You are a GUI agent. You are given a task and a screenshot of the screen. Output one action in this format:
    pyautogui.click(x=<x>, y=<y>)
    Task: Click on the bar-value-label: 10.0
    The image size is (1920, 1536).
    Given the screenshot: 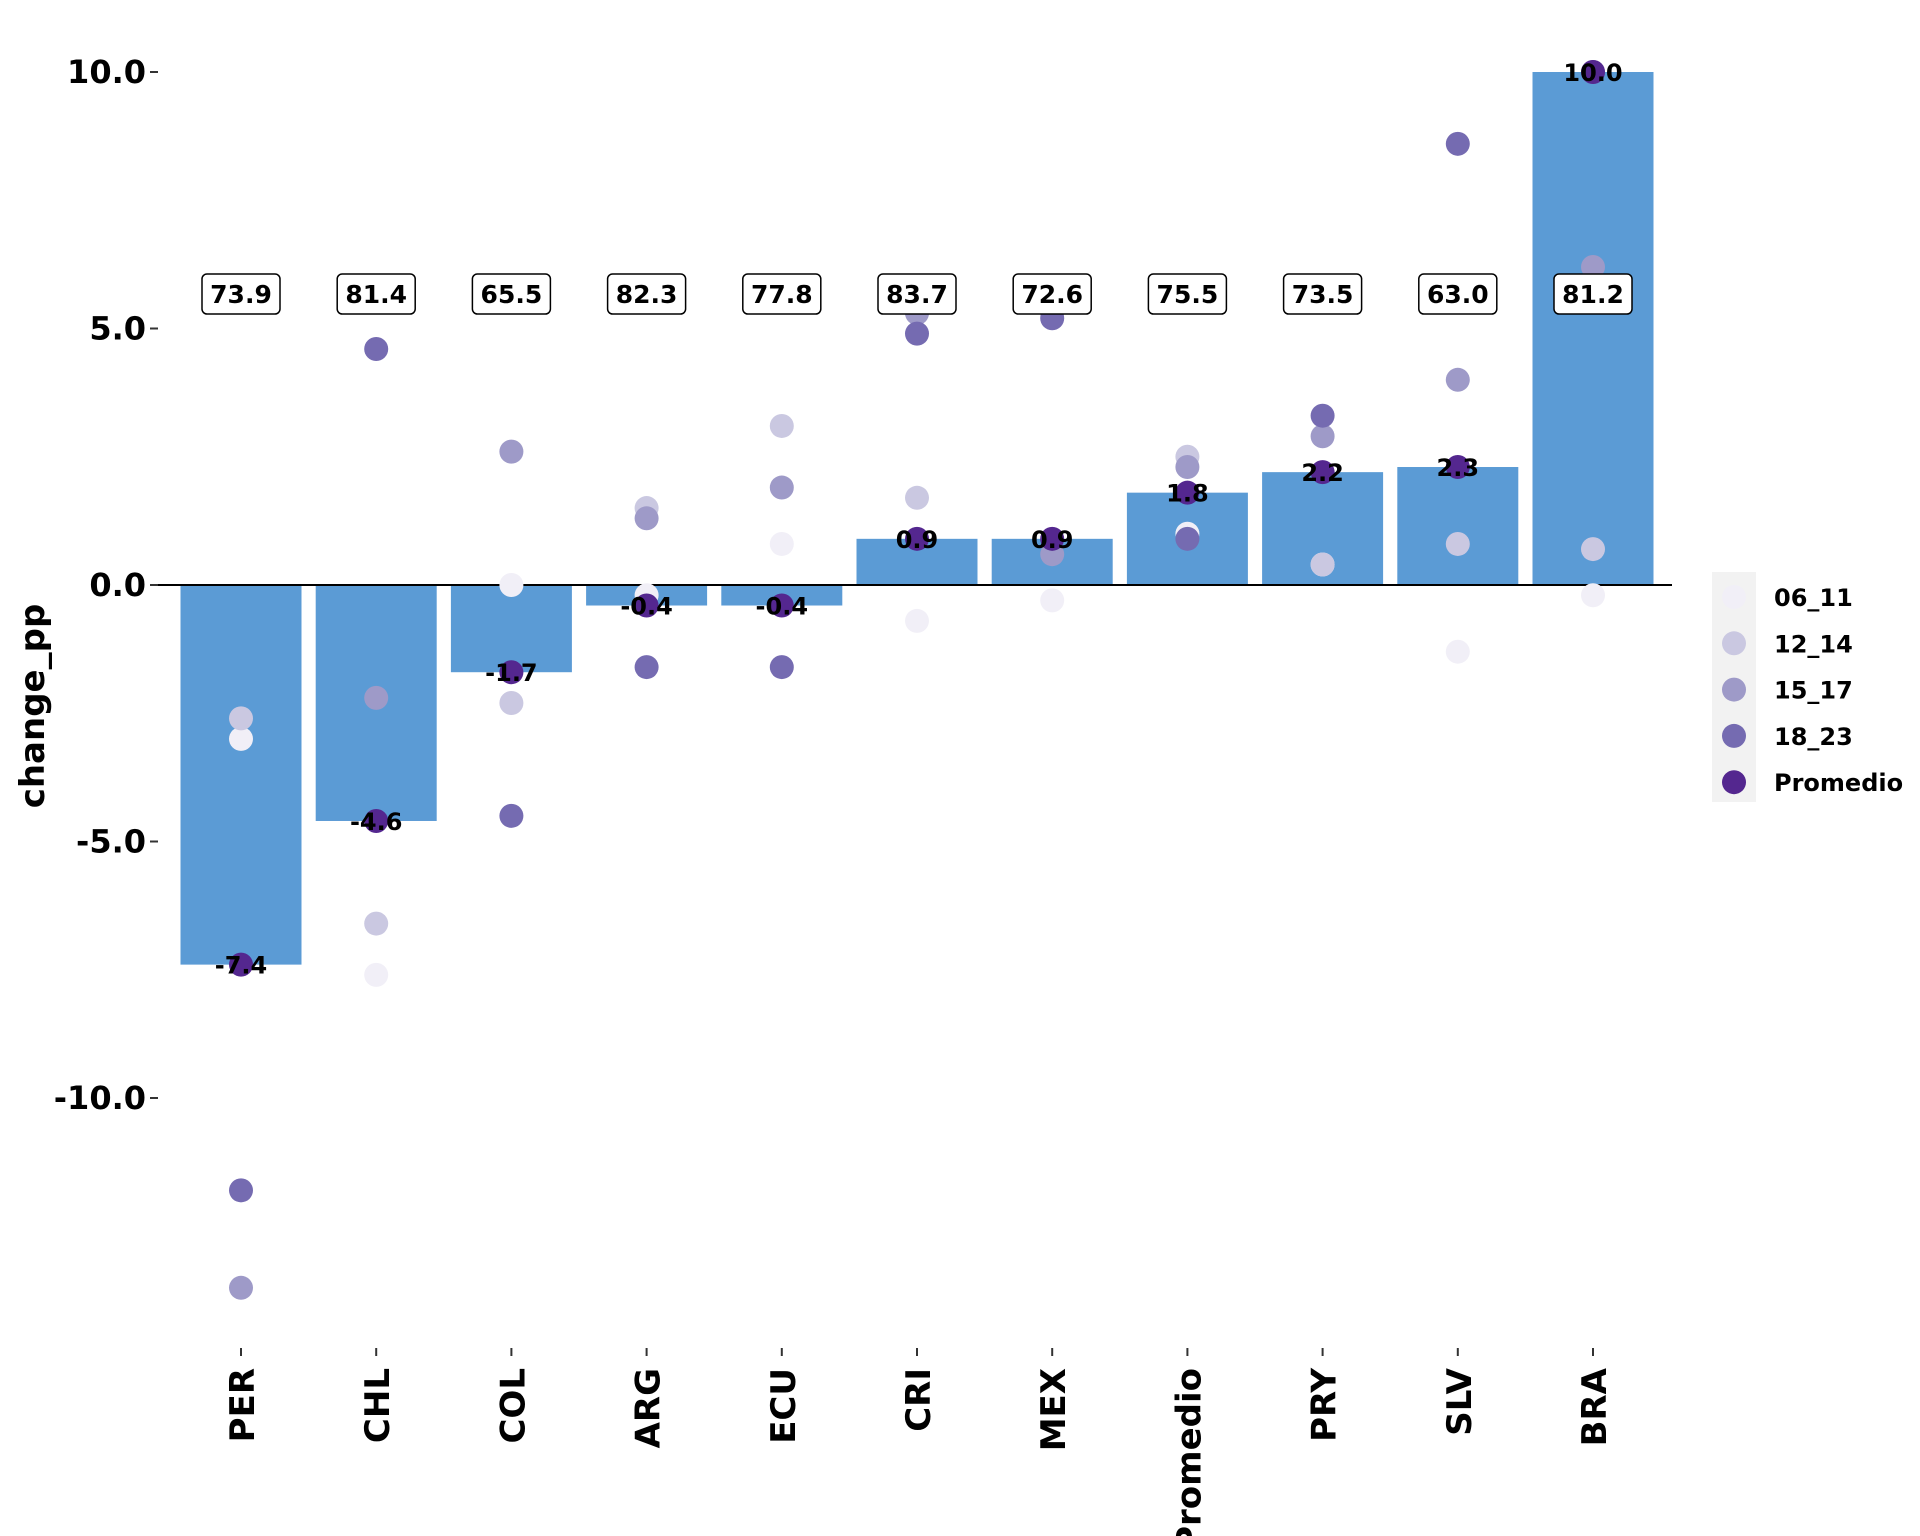 What is the action you would take?
    pyautogui.click(x=1592, y=73)
    